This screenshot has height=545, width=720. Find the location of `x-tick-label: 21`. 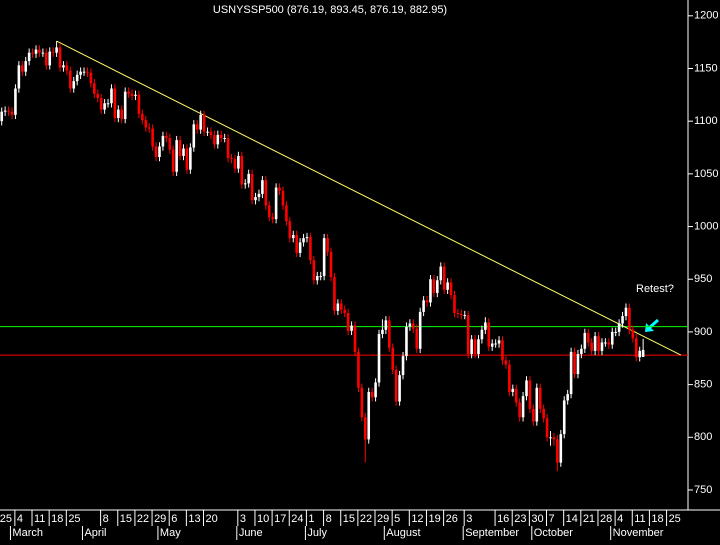

x-tick-label: 21 is located at coordinates (589, 519).